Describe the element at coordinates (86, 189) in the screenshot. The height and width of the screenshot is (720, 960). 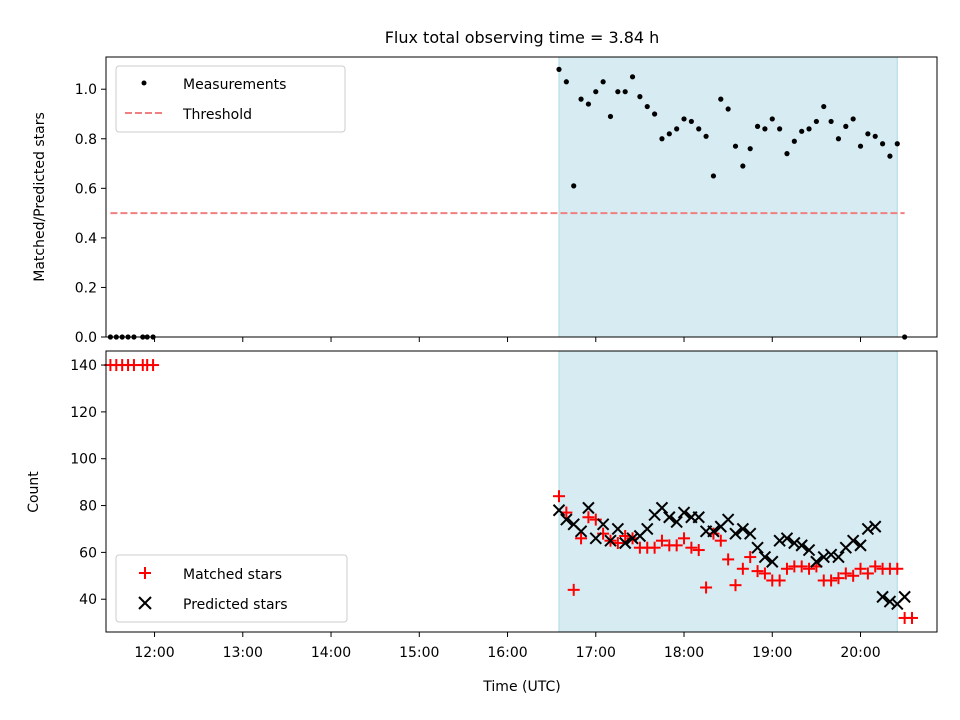
I see `top-ytick-label: 0.6` at that location.